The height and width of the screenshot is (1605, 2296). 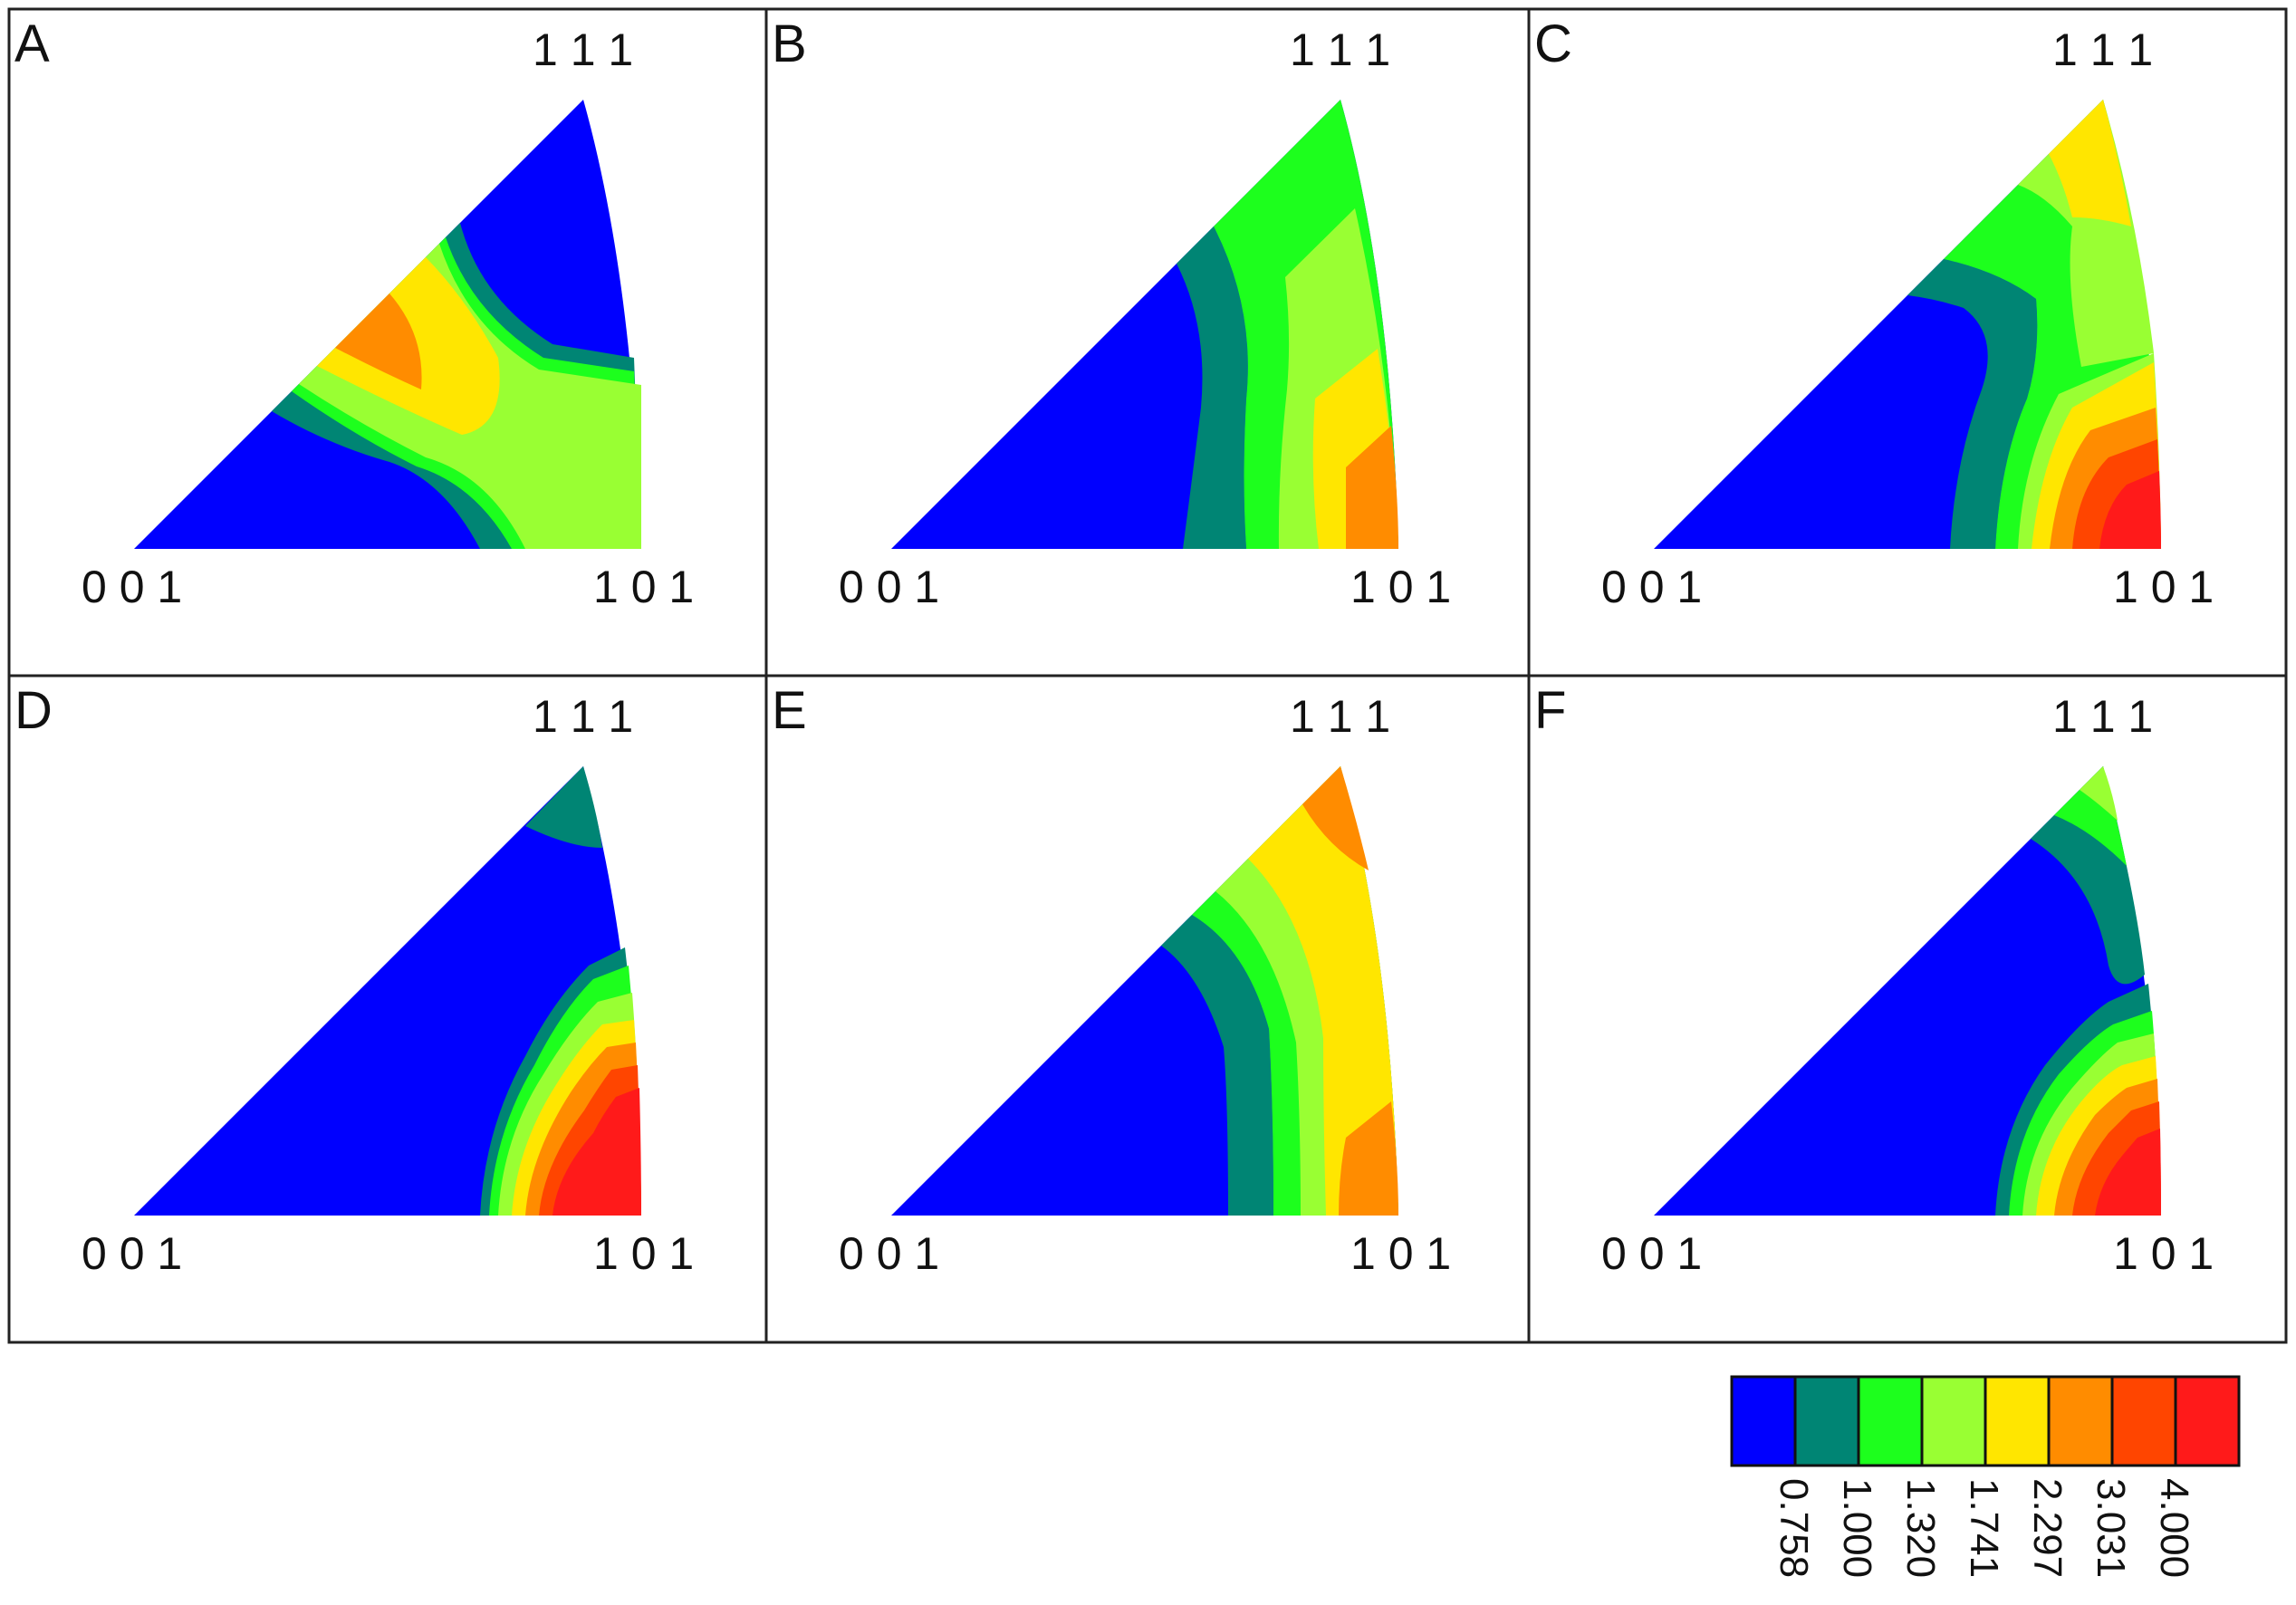 I want to click on legend-tick-label: 1.000, so click(x=1857, y=1528).